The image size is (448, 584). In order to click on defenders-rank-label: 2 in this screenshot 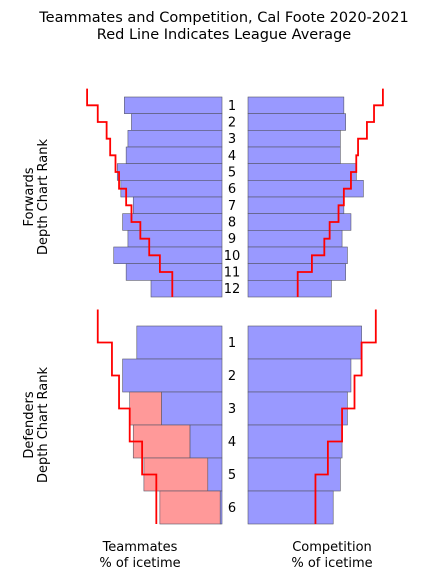, I will do `click(232, 376)`.